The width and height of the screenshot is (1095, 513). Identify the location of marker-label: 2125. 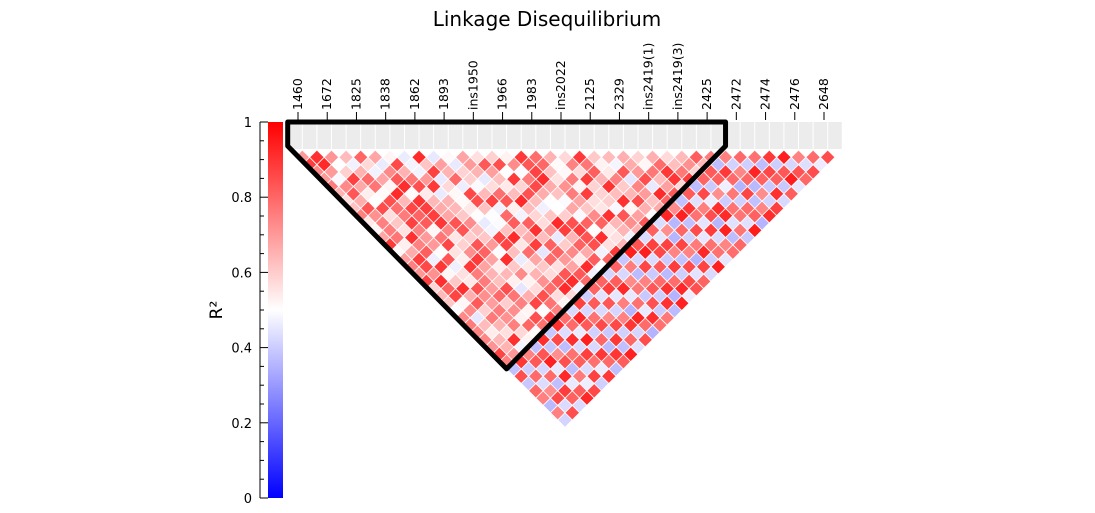
(589, 94).